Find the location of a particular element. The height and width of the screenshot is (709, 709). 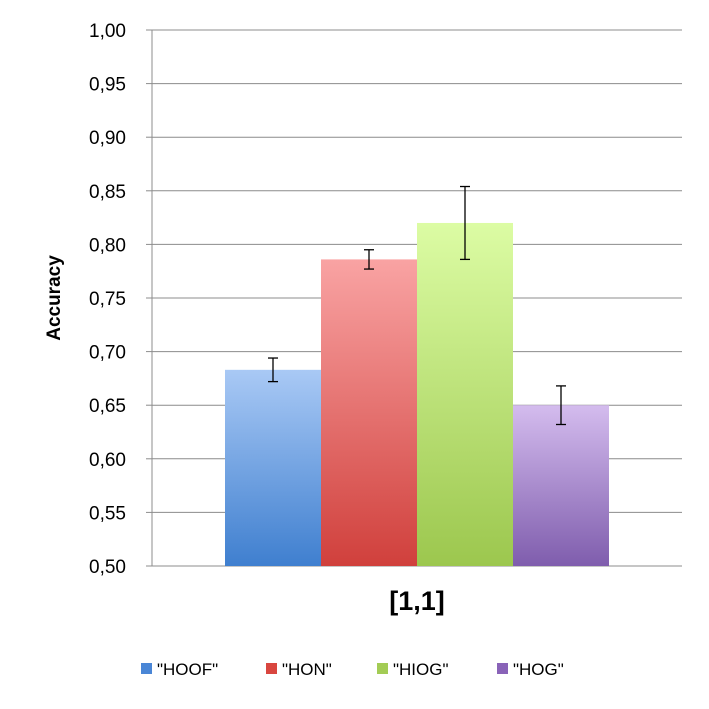

y-tick-label: 0,75 is located at coordinates (107, 299).